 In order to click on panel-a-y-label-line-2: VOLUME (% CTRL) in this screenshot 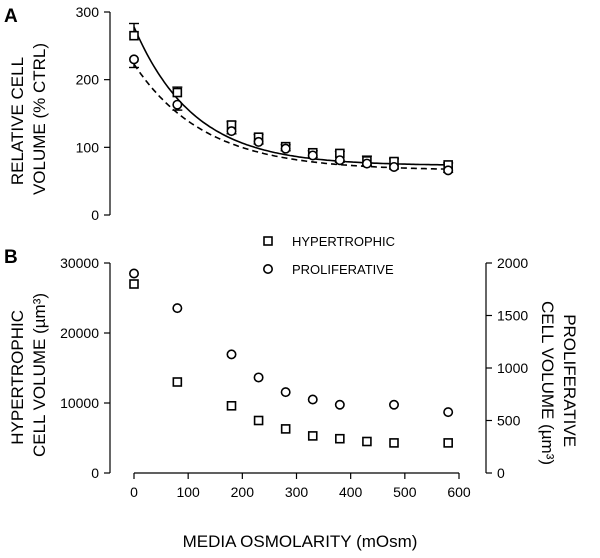, I will do `click(39, 119)`.